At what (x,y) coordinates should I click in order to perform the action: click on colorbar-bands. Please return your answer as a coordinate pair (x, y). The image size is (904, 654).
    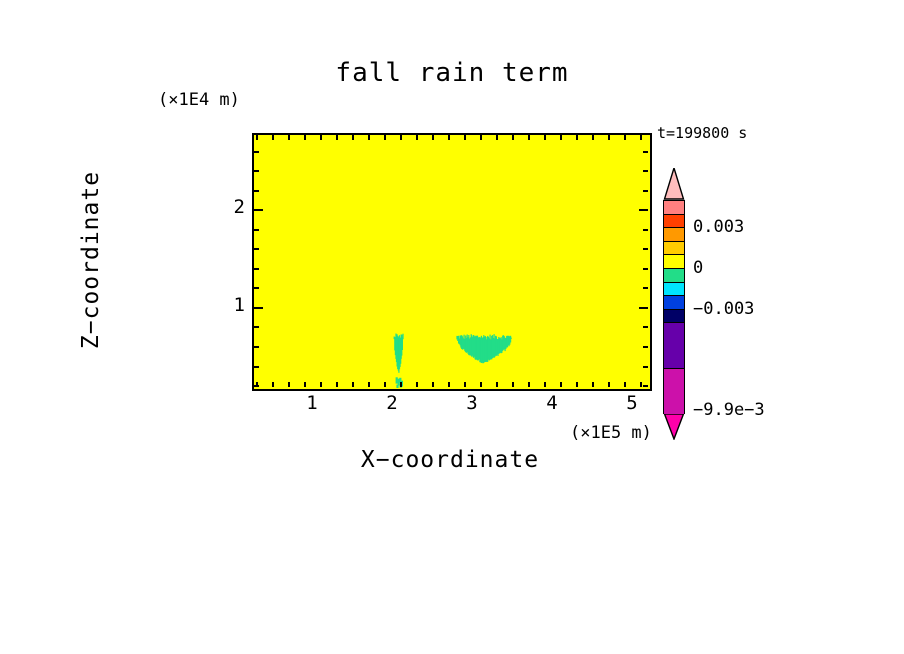
    Looking at the image, I should click on (674, 307).